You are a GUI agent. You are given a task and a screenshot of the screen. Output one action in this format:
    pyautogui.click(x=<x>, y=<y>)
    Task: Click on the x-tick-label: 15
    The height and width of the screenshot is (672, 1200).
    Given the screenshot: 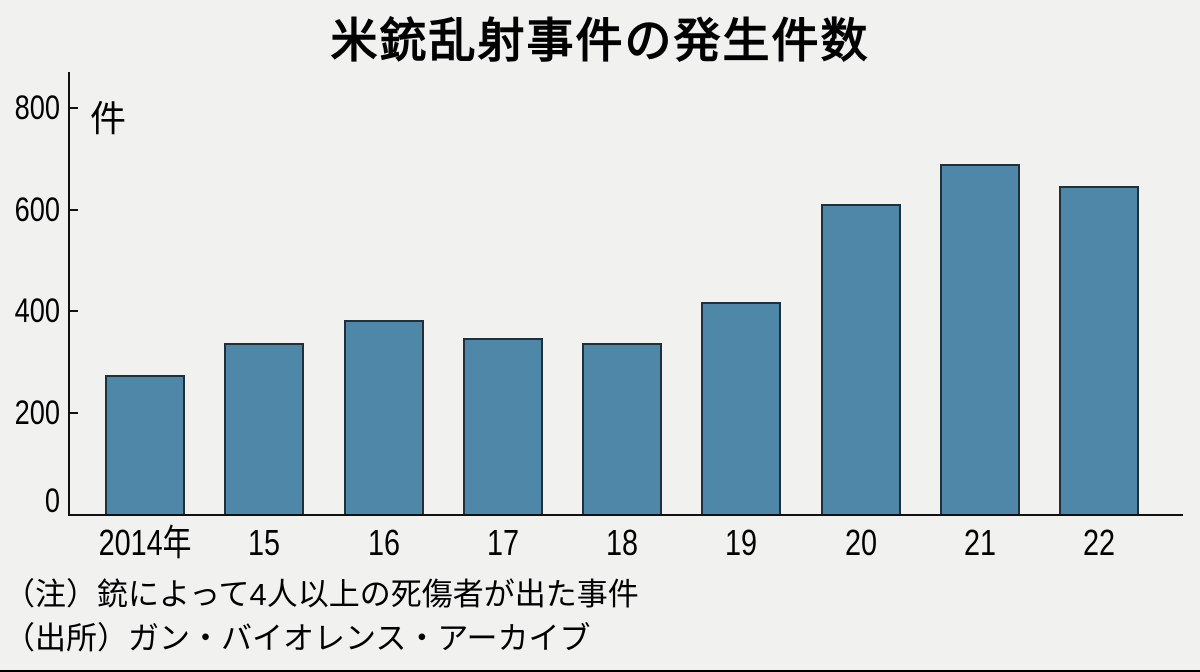 What is the action you would take?
    pyautogui.click(x=264, y=542)
    